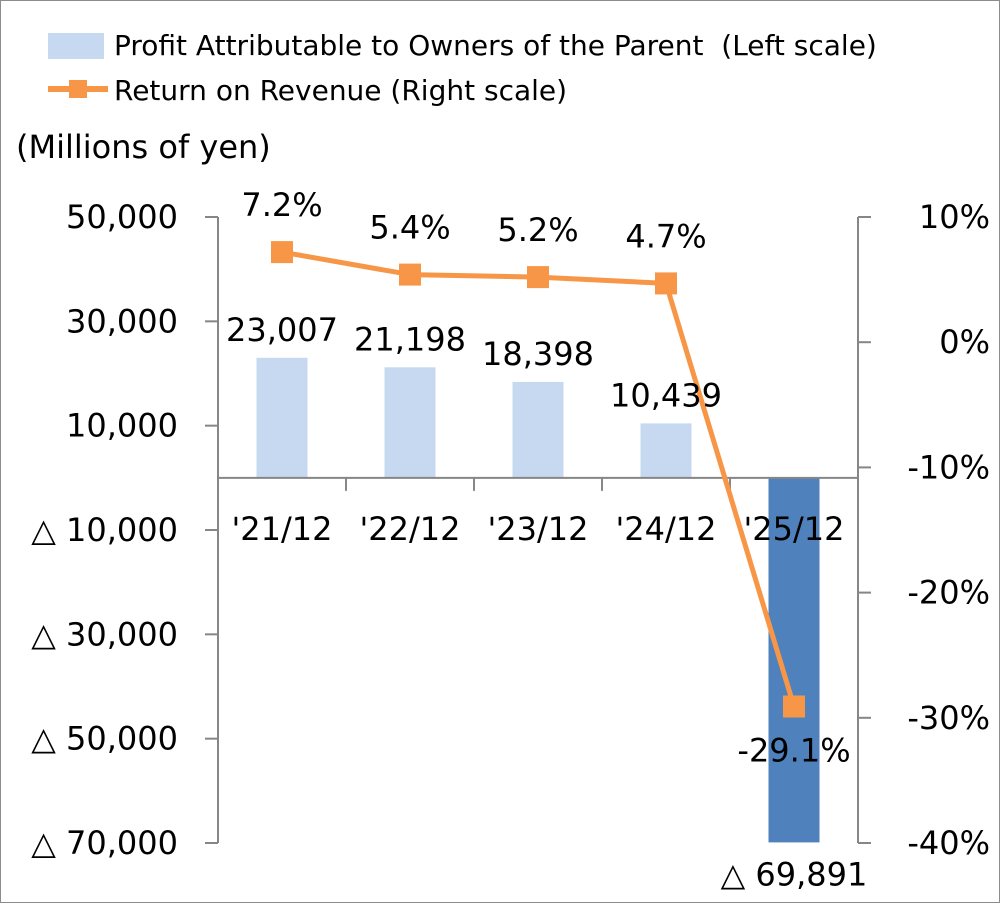  I want to click on legend-line-marker, so click(78, 89).